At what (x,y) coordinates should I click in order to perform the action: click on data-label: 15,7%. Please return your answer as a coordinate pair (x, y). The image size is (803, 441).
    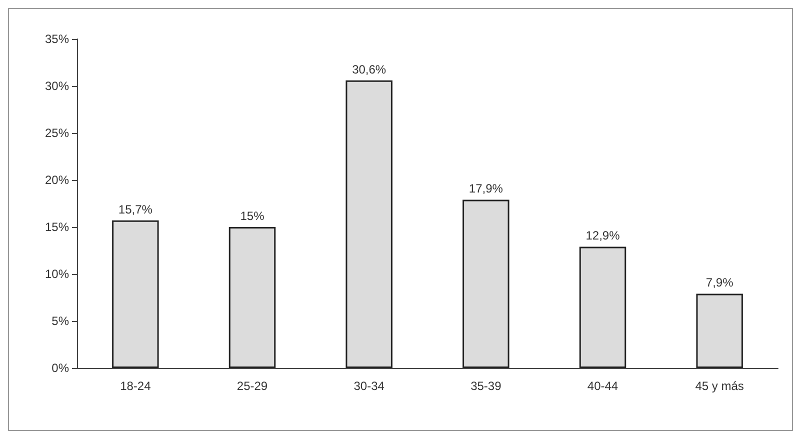
    Looking at the image, I should click on (135, 209).